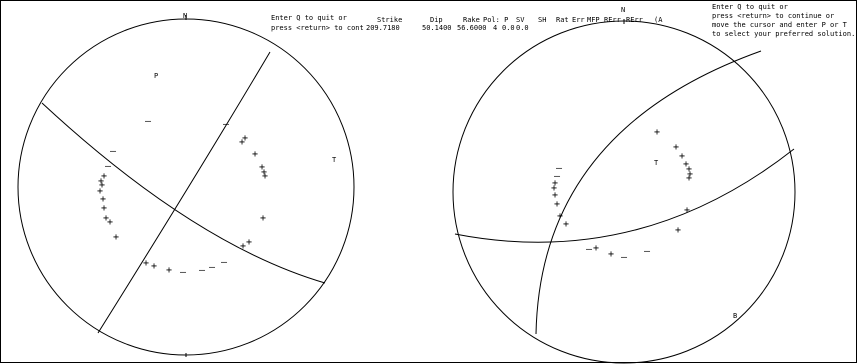 The image size is (858, 364). I want to click on header-mfp: MFP, so click(593, 20).